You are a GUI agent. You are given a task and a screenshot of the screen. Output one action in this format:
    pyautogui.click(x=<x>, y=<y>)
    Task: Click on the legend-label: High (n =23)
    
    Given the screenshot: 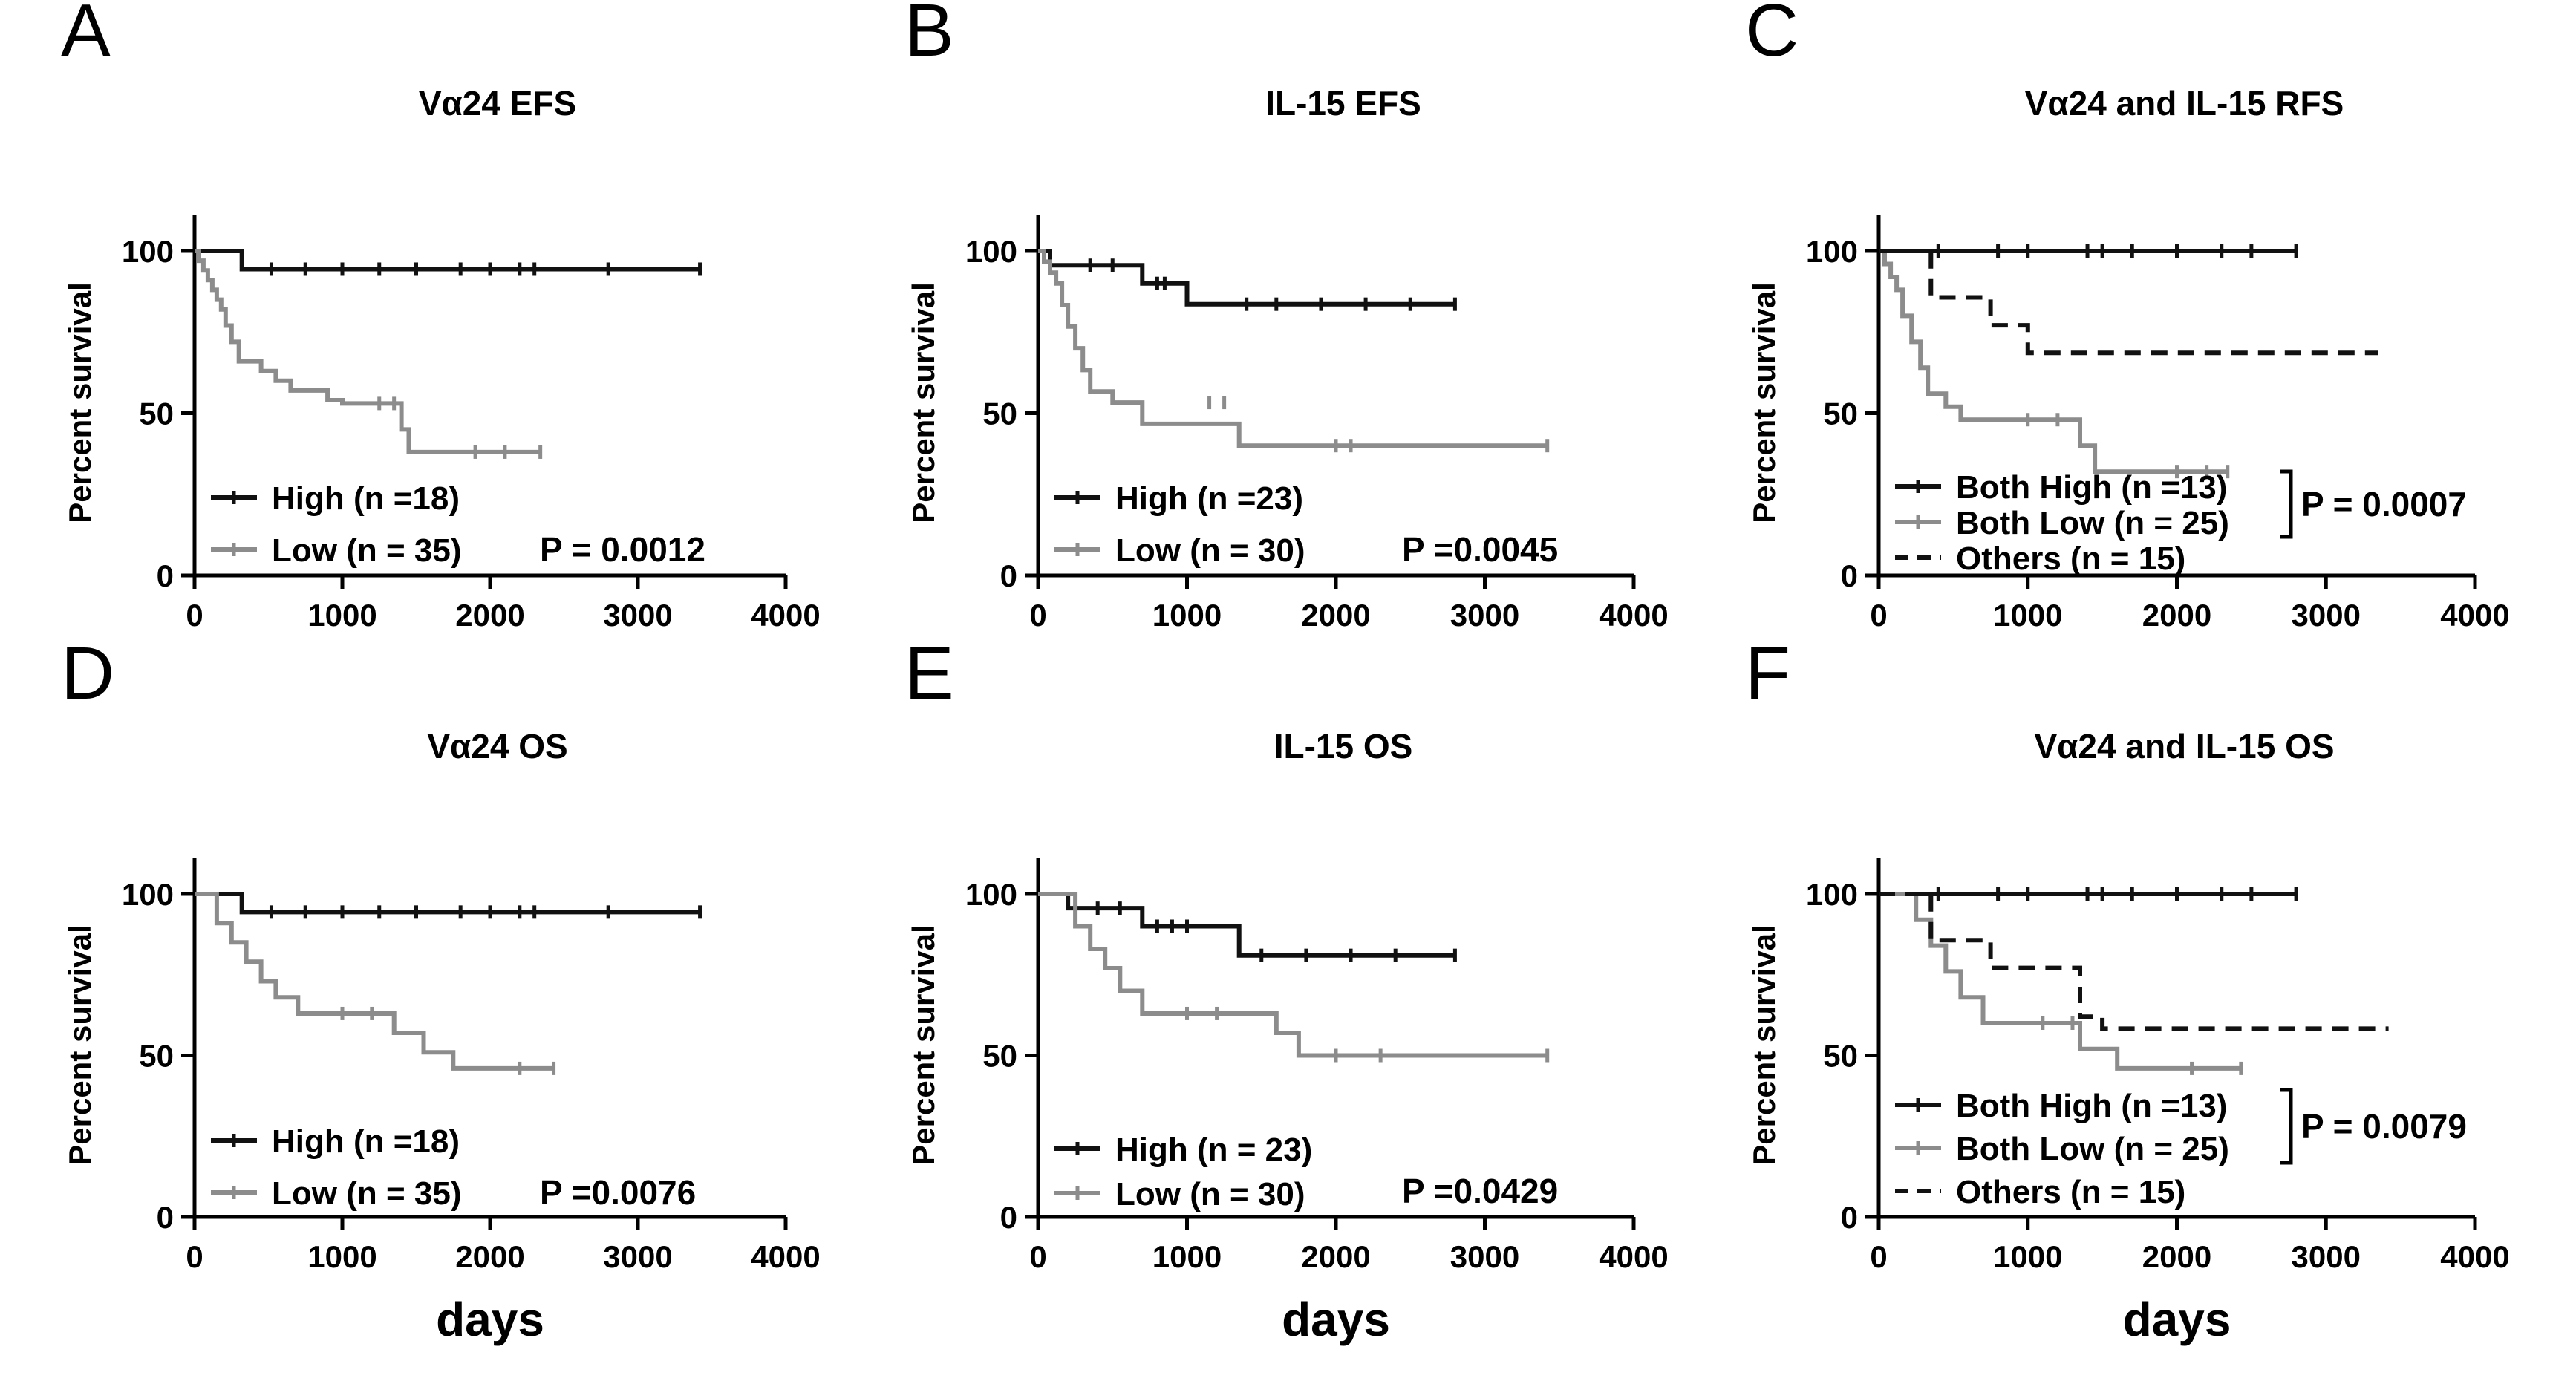 What is the action you would take?
    pyautogui.click(x=1209, y=498)
    